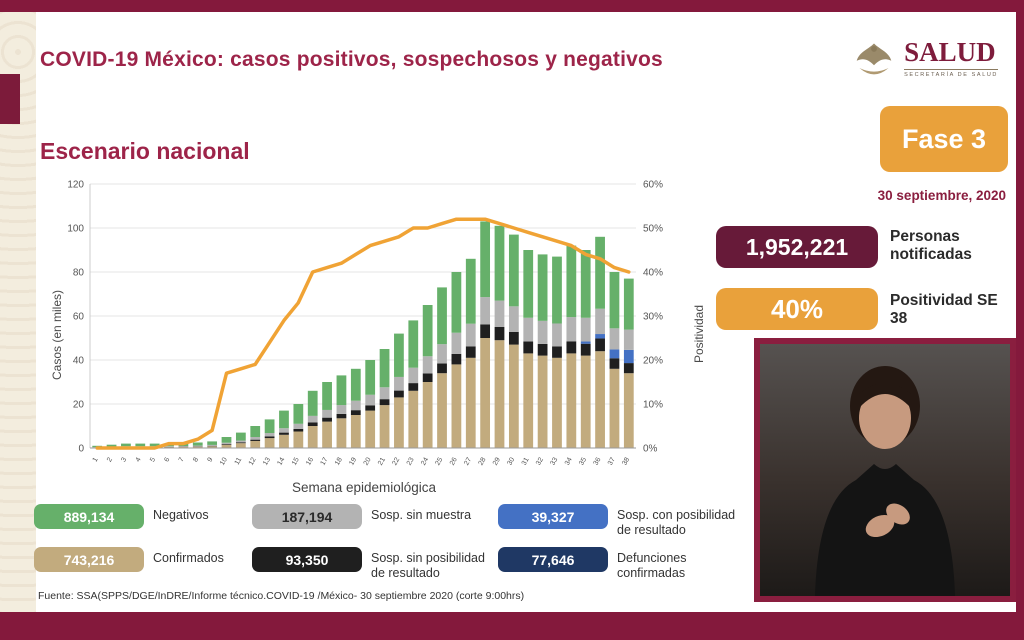 The height and width of the screenshot is (640, 1024). I want to click on svg-text: 29, so click(497, 461).